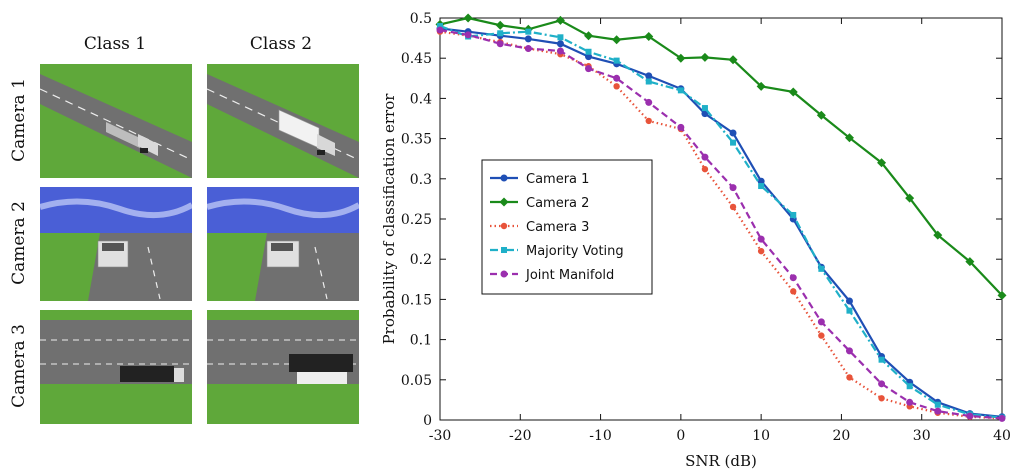 The width and height of the screenshot is (1013, 475). I want to click on y-tick-label: 0.05, so click(416, 381).